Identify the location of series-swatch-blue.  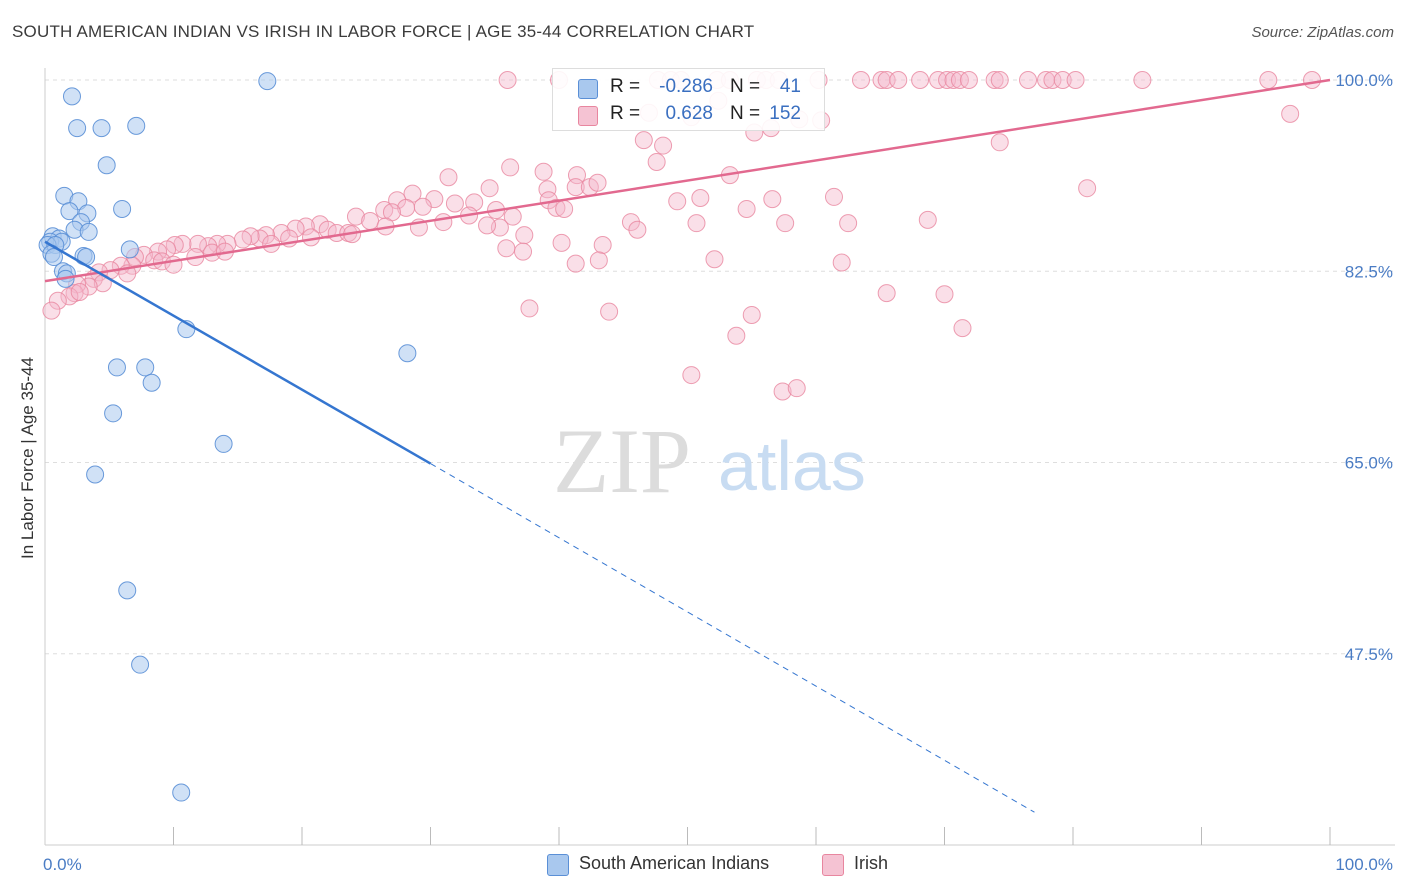
(558, 865).